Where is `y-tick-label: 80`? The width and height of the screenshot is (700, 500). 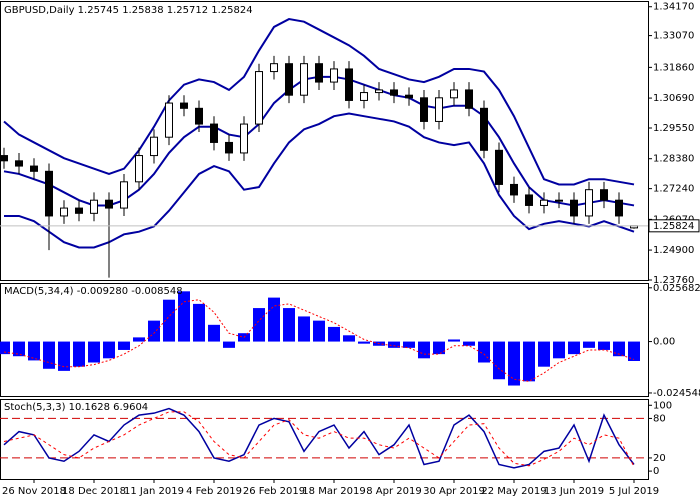
y-tick-label: 80 is located at coordinates (659, 418).